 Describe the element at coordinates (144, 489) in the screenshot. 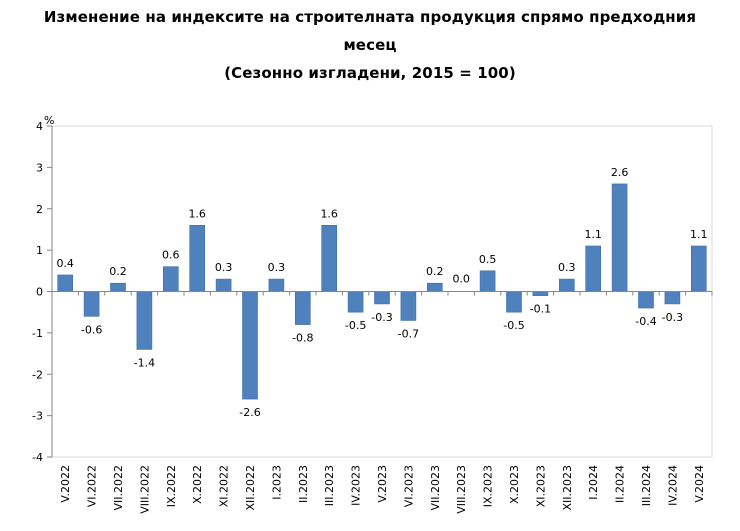

I see `x-tick-label: VIII.2022` at that location.